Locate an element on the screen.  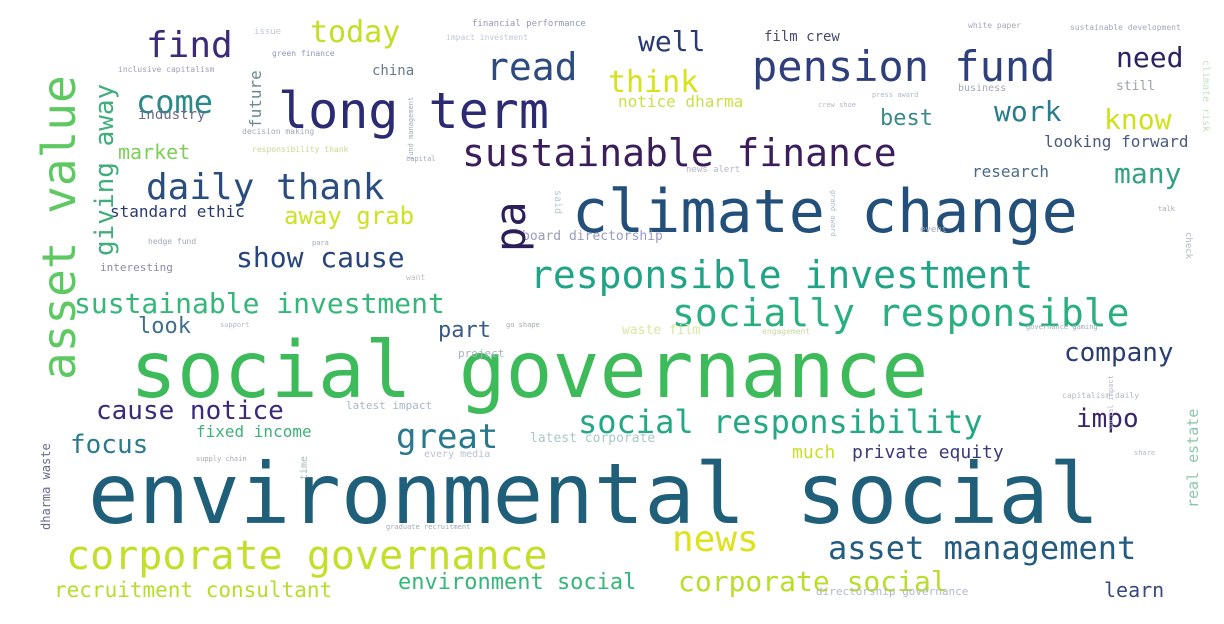
word-grand-award: grand award is located at coordinates (833, 213).